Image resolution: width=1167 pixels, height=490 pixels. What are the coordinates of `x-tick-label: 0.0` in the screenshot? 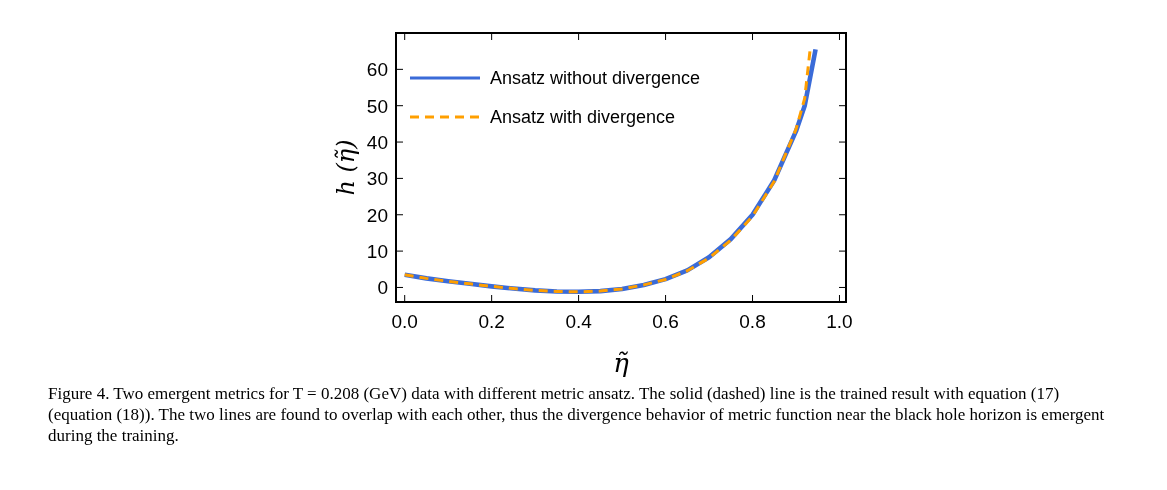 It's located at (404, 321).